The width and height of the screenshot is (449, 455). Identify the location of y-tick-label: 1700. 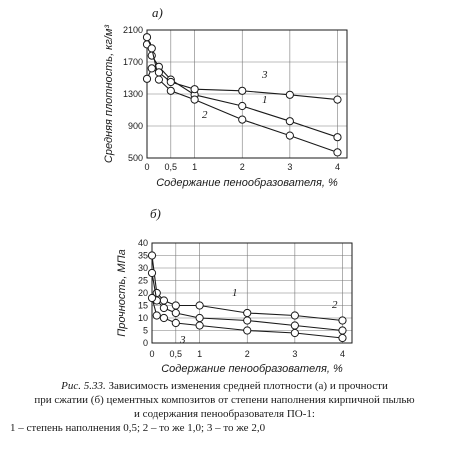
(133, 62).